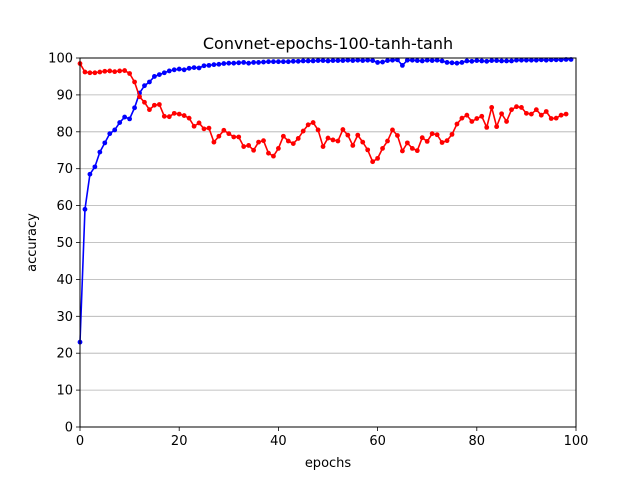  I want to click on y-tick-label: 100, so click(60, 59).